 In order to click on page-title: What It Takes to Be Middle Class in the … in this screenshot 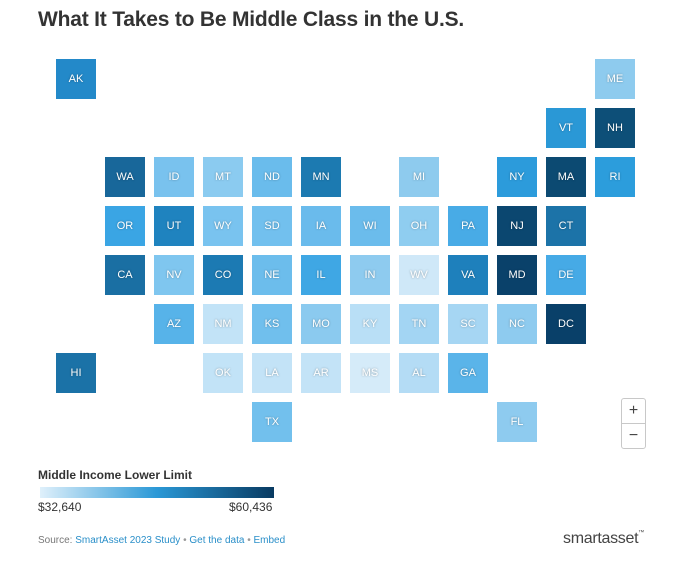, I will do `click(251, 19)`.